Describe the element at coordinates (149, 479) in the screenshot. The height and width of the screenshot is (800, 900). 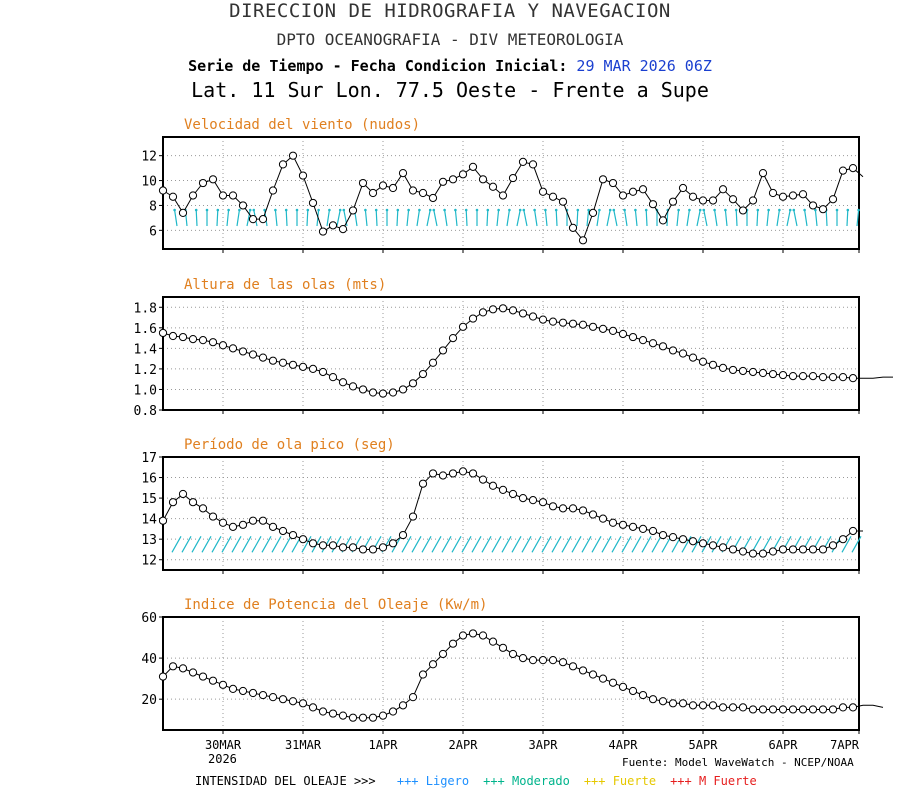
I see `y-tick-label: 16` at that location.